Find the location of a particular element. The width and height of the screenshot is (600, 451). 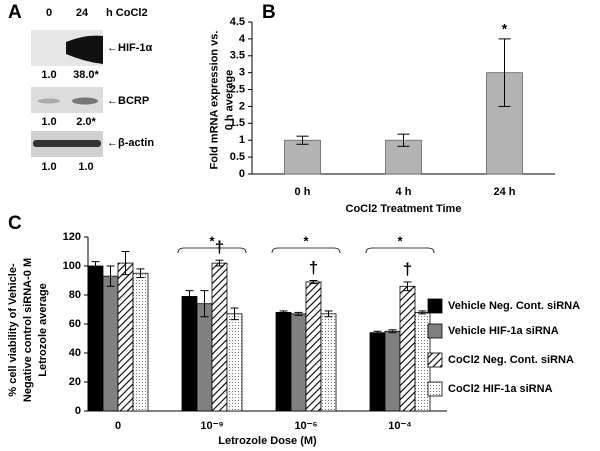

y-axis-label: Fold mRNA expression vs. is located at coordinates (214, 100).